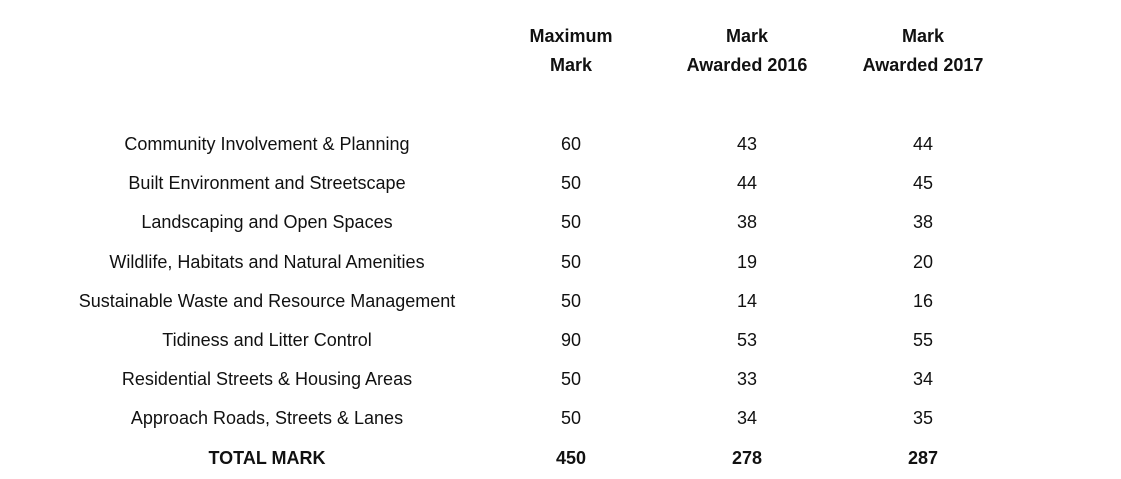 The image size is (1121, 479). I want to click on mark-2017-cell: 38, so click(923, 222).